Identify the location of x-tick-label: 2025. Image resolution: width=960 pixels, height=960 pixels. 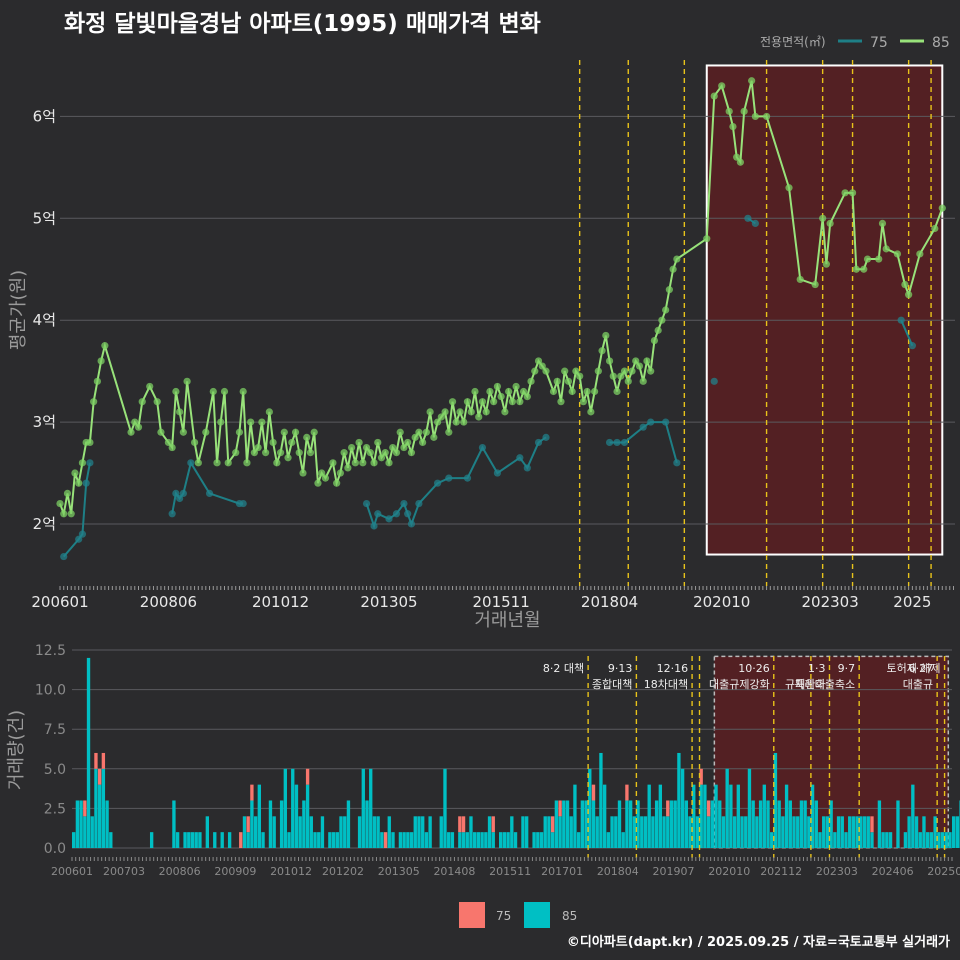
(912, 602).